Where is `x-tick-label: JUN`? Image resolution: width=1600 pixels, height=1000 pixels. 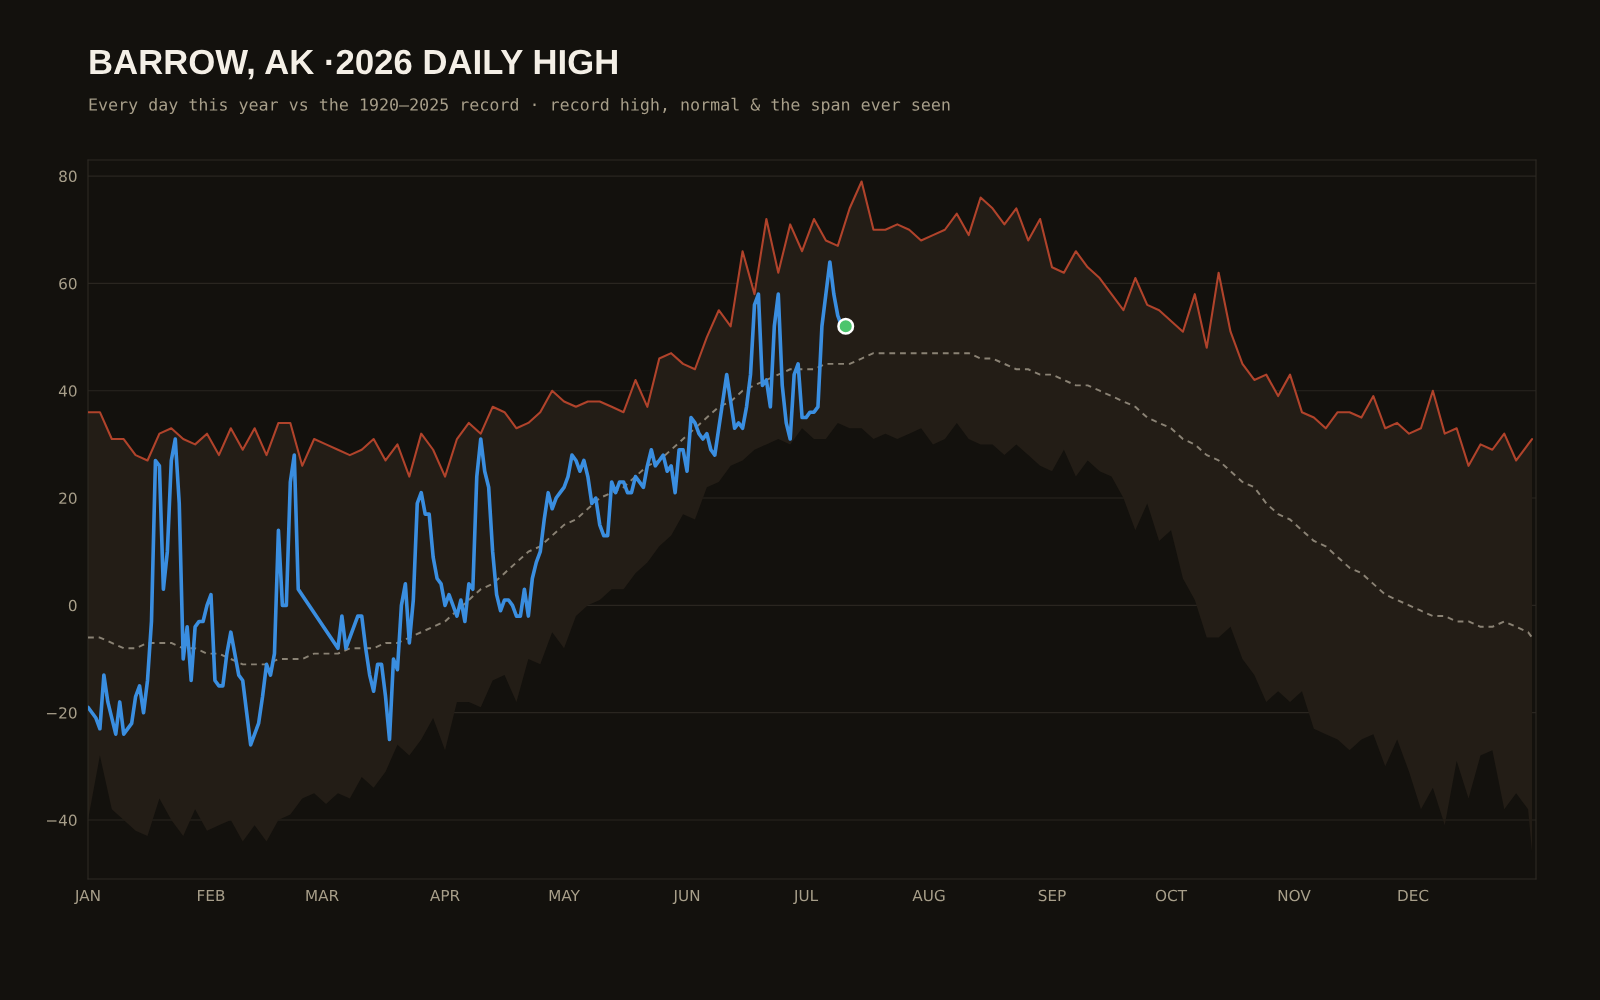
x-tick-label: JUN is located at coordinates (686, 897).